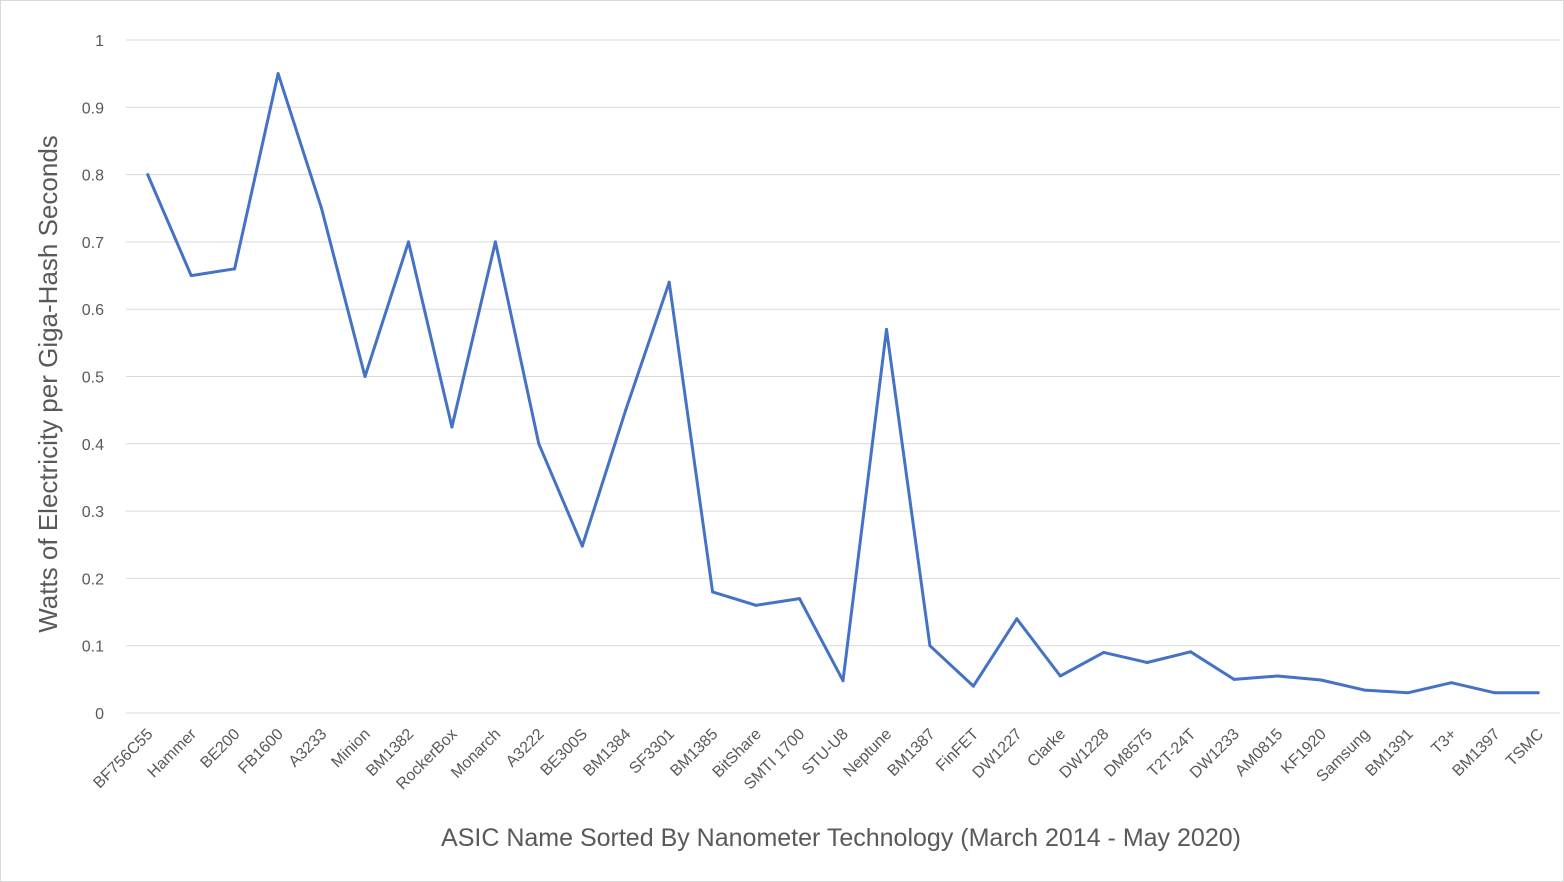  What do you see at coordinates (123, 759) in the screenshot?
I see `x-tick-label: BF756C55` at bounding box center [123, 759].